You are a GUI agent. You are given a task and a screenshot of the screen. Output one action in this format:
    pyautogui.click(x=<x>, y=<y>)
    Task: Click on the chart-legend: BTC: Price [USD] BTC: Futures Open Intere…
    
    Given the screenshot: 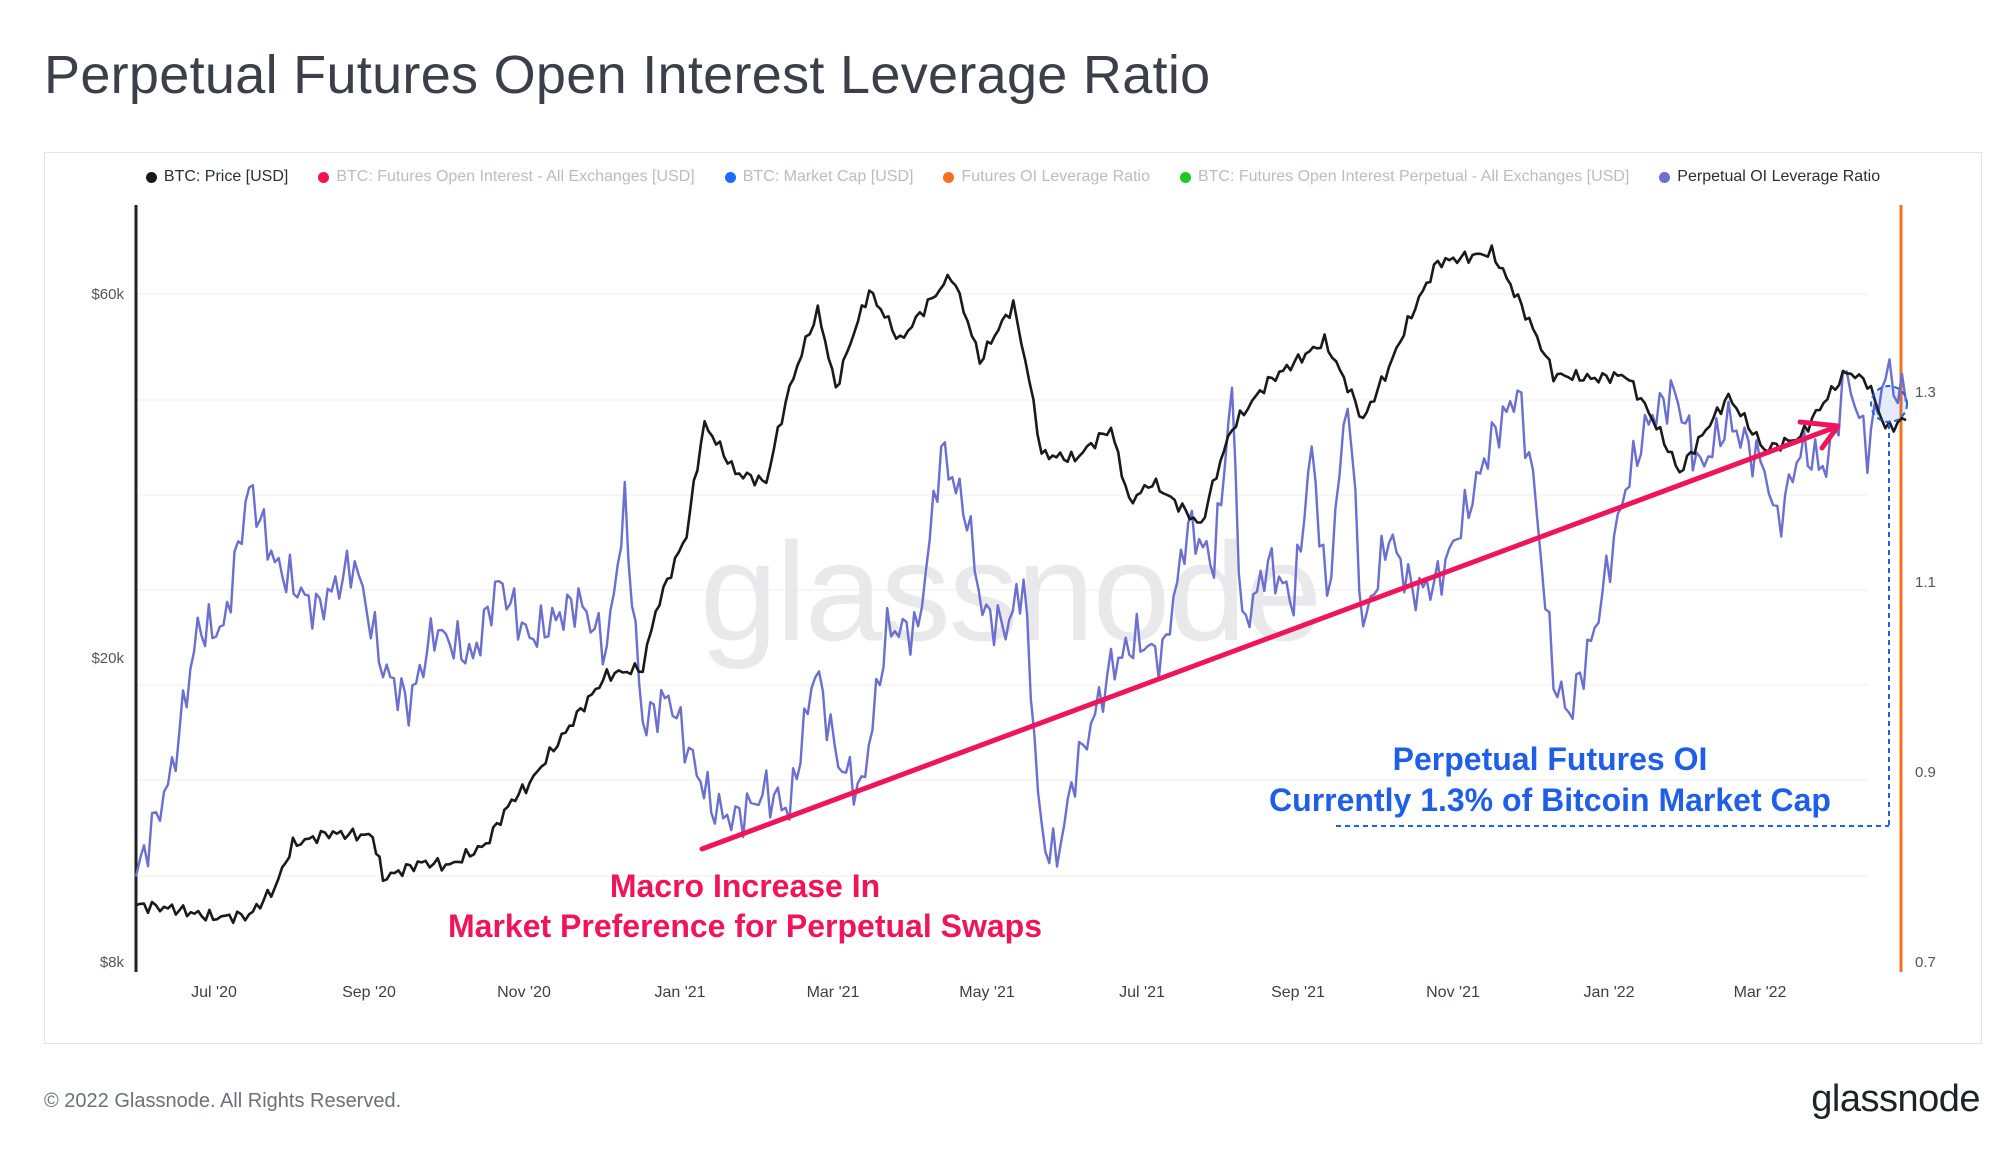 What is the action you would take?
    pyautogui.click(x=1013, y=177)
    